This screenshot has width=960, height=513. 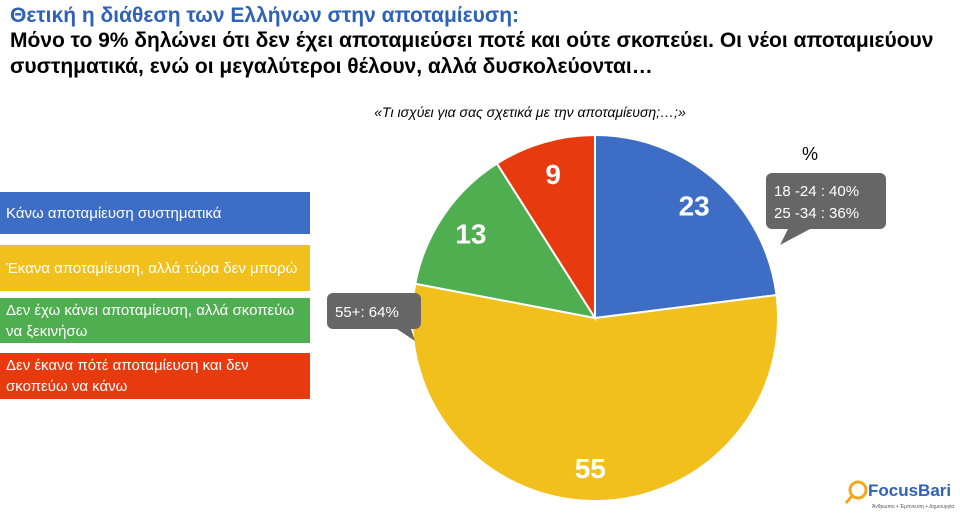 What do you see at coordinates (810, 154) in the screenshot?
I see `unit-label: %` at bounding box center [810, 154].